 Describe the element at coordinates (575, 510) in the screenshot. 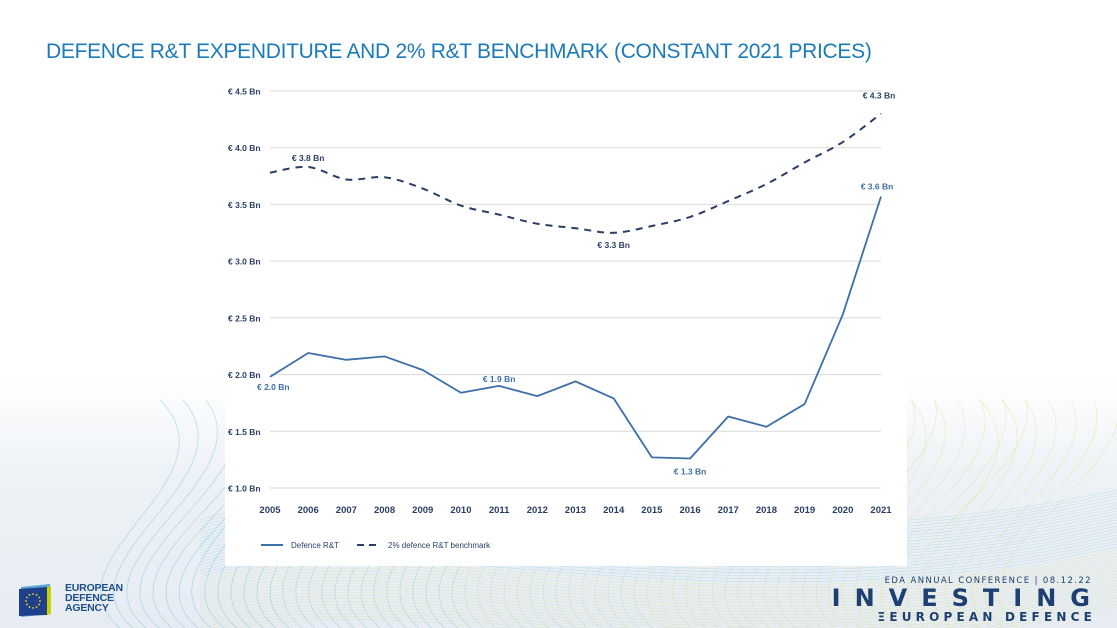

I see `x-tick-label: 2013` at that location.